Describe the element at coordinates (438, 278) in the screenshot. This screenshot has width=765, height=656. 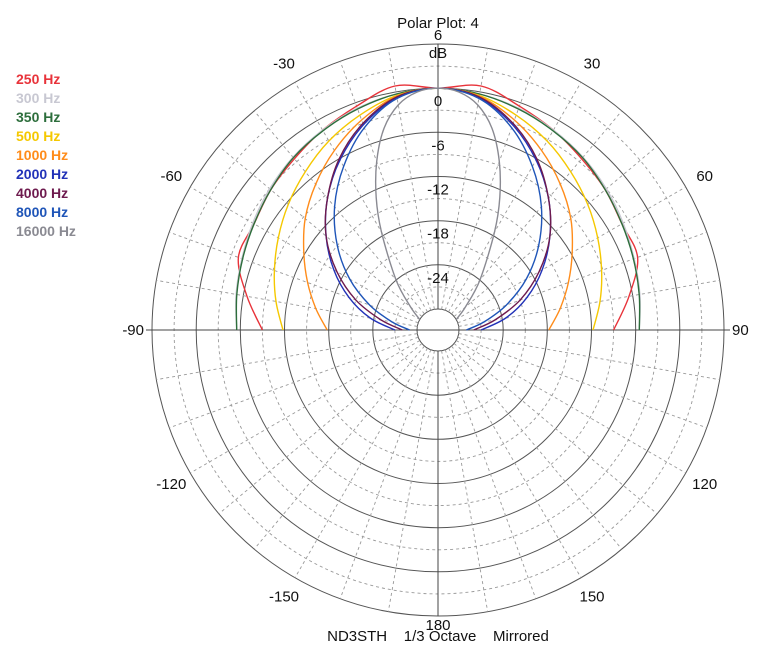
I see `db-tick-label: -24` at that location.